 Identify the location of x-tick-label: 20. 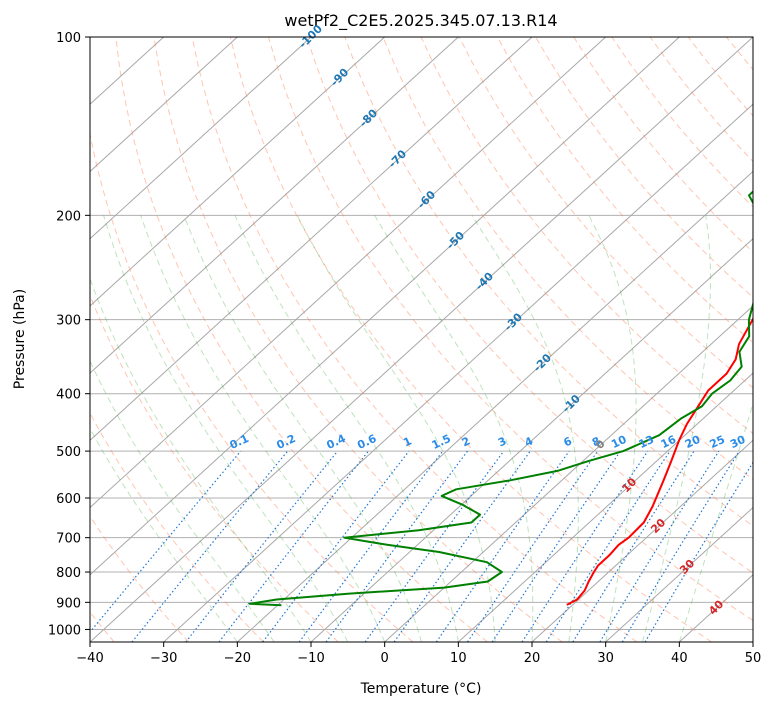
(532, 658).